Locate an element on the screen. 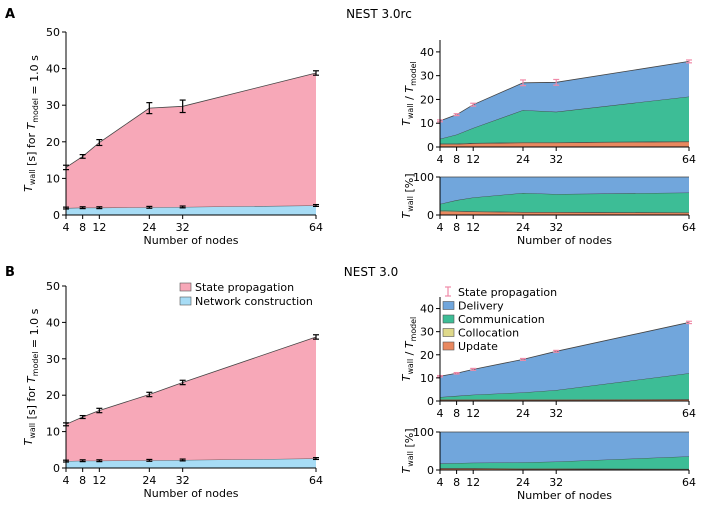  chart-B_right_bottom: 0 100 4 8 12 24 32 64 Number of nodes Twall [%] is located at coordinates (548, 464).